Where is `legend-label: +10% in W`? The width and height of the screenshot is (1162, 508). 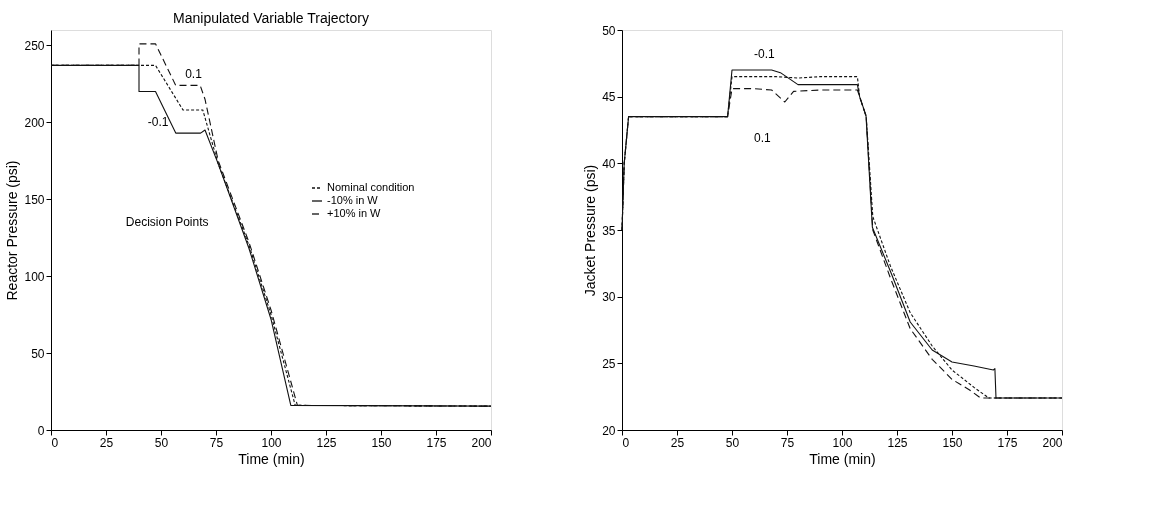 legend-label: +10% in W is located at coordinates (354, 213).